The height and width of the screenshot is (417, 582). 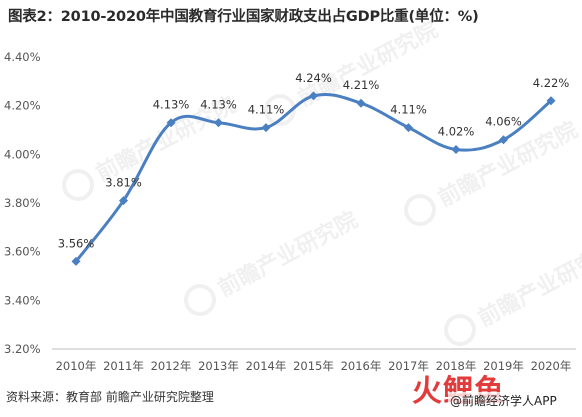 I want to click on y-tick-label: 4.40%, so click(x=22, y=57).